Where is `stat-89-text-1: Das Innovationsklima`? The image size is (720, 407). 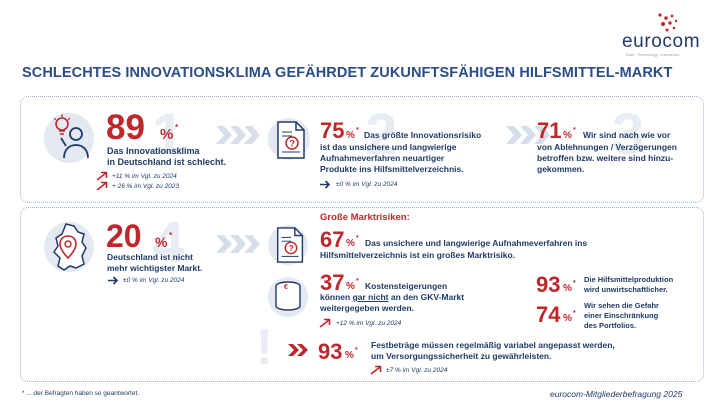
stat-89-text-1: Das Innovationsklima is located at coordinates (153, 151).